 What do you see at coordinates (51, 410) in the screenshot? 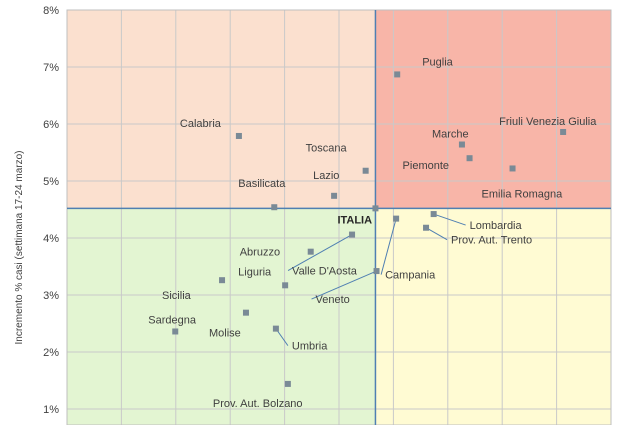
I see `y-tick-label: 1%` at bounding box center [51, 410].